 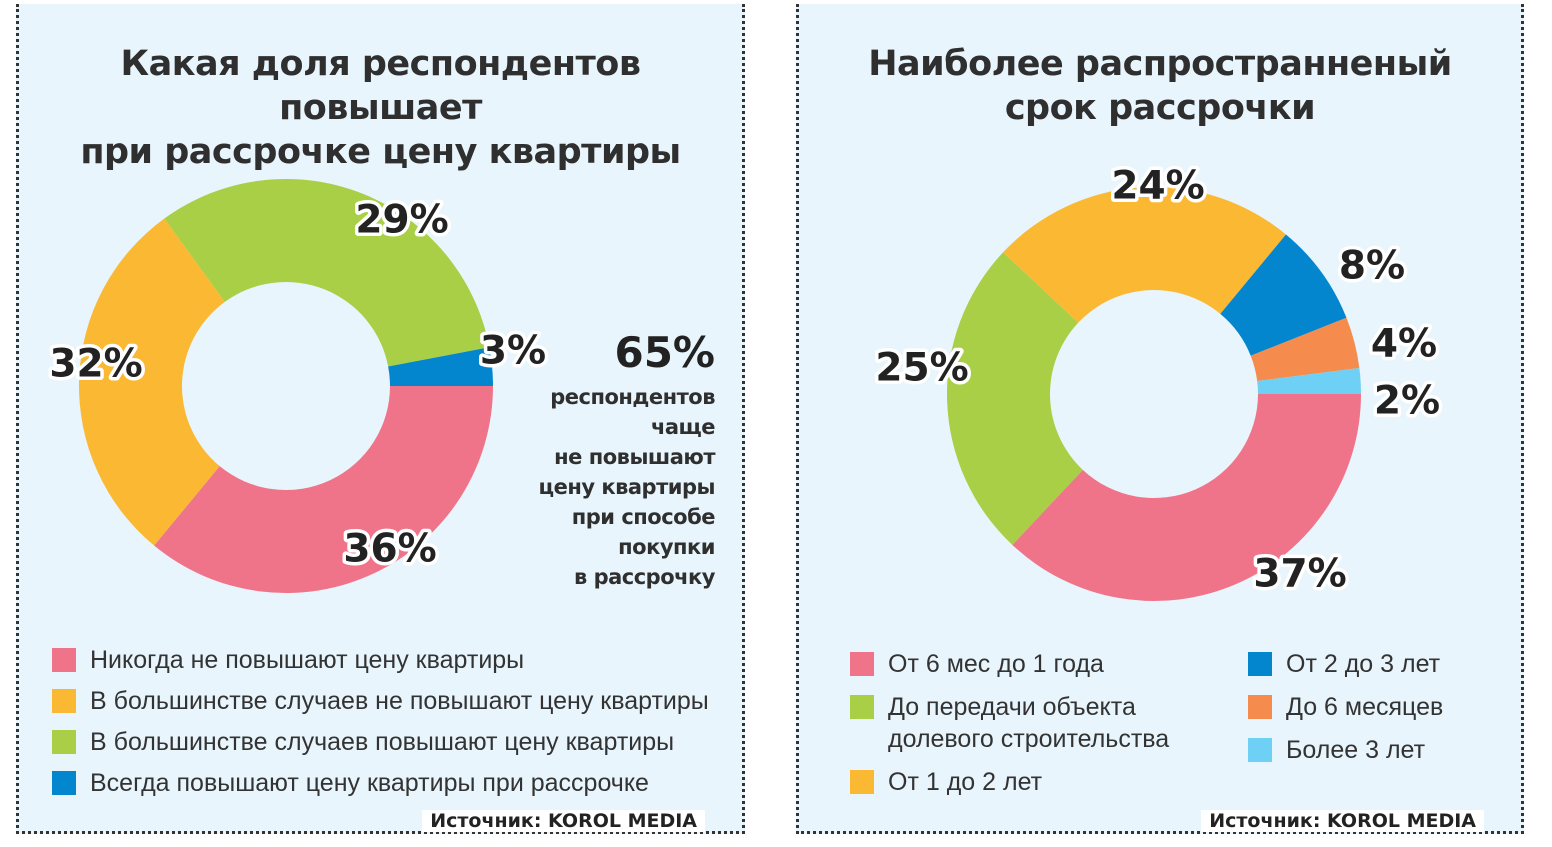 I want to click on chart-title-line-1: Какая доля респондентов повышает, so click(x=380, y=86).